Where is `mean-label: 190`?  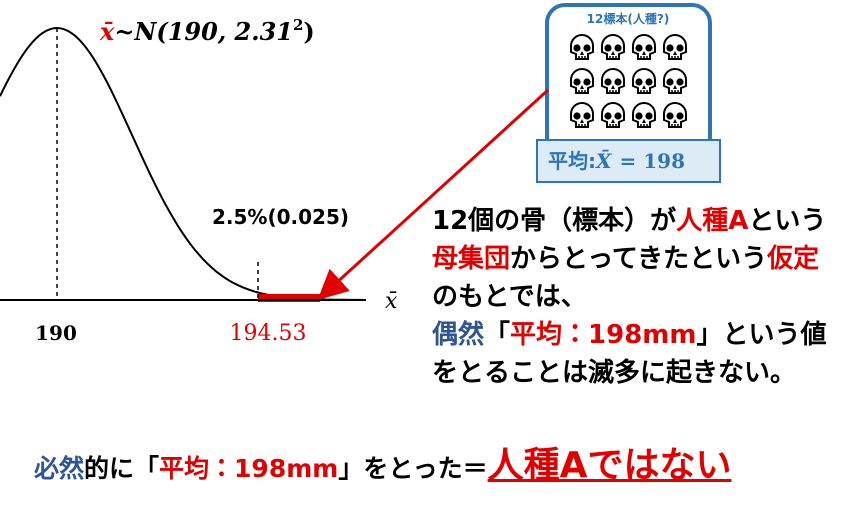 mean-label: 190 is located at coordinates (56, 333).